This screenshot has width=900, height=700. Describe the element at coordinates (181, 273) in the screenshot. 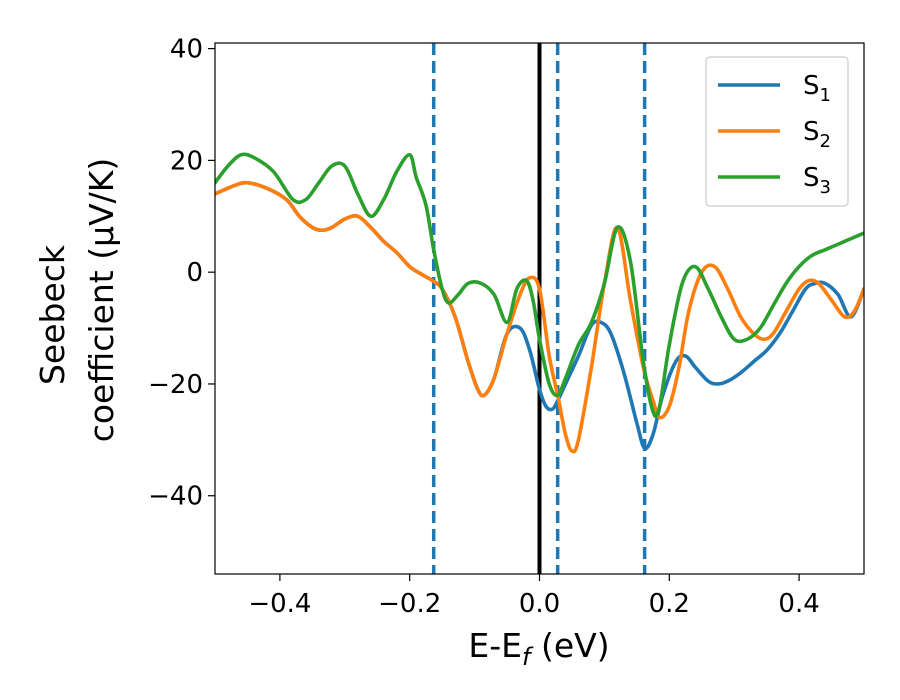

I see `y-axis-ticks: 40 20 0 −20 −40` at that location.